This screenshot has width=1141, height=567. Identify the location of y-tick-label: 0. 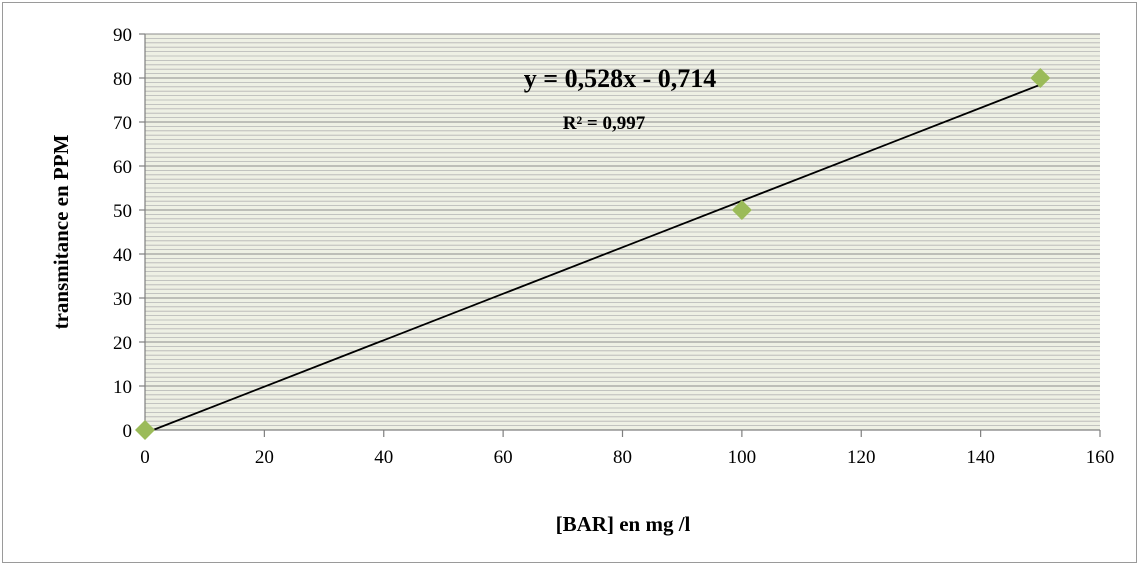
(128, 431).